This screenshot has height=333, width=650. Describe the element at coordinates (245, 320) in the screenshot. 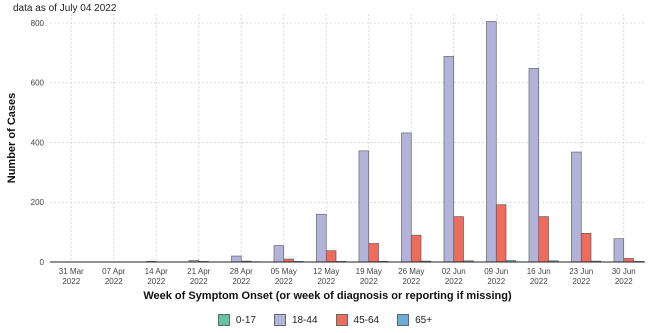

I see `legend-label: 0-17` at that location.